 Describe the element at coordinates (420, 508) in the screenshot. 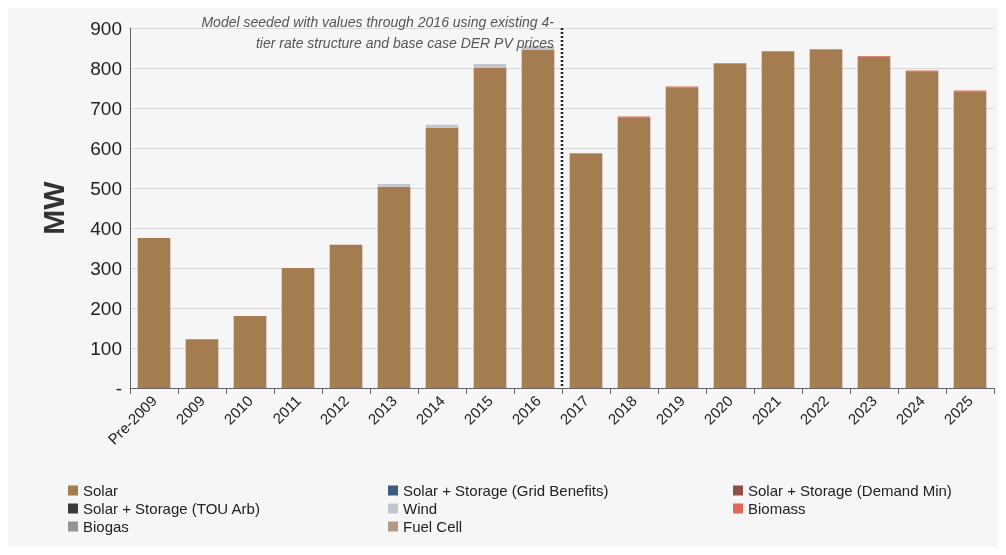

I see `legend-label: Wind` at that location.